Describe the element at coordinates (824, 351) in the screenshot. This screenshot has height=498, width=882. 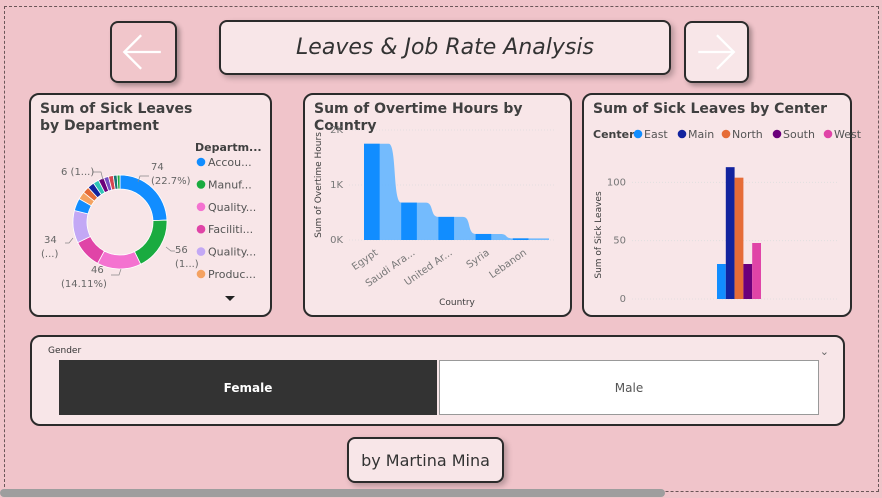
I see `chevron-down-icon: ⌄` at that location.